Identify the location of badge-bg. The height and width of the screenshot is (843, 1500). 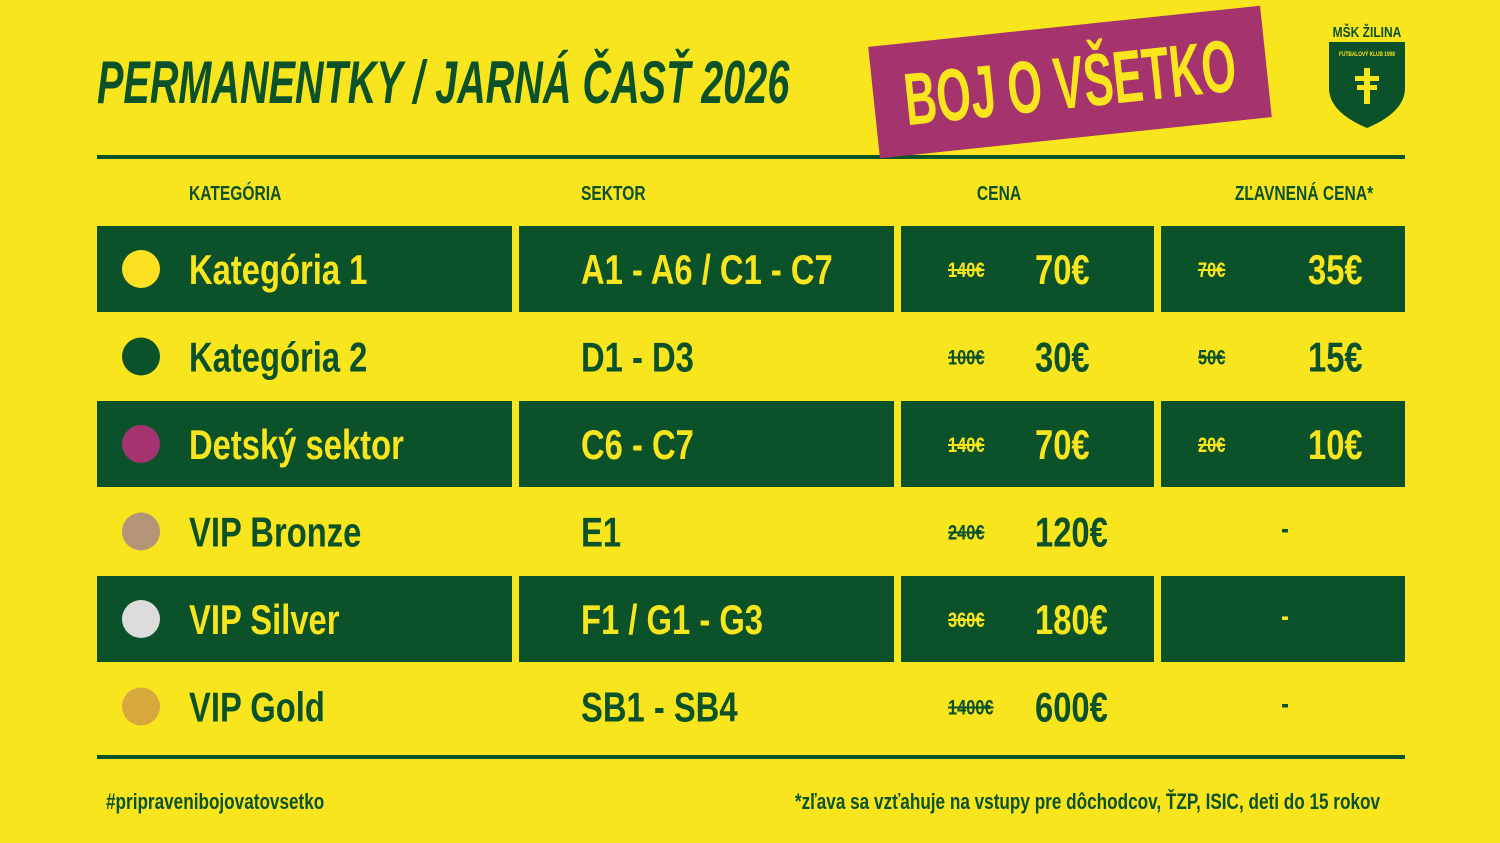
(1070, 82).